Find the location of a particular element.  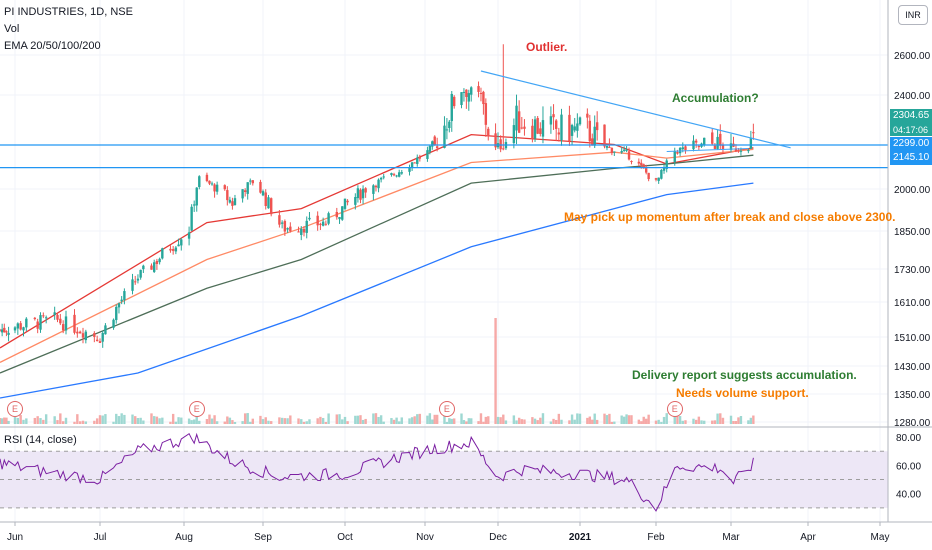

time-axis-label: Oct is located at coordinates (345, 537).